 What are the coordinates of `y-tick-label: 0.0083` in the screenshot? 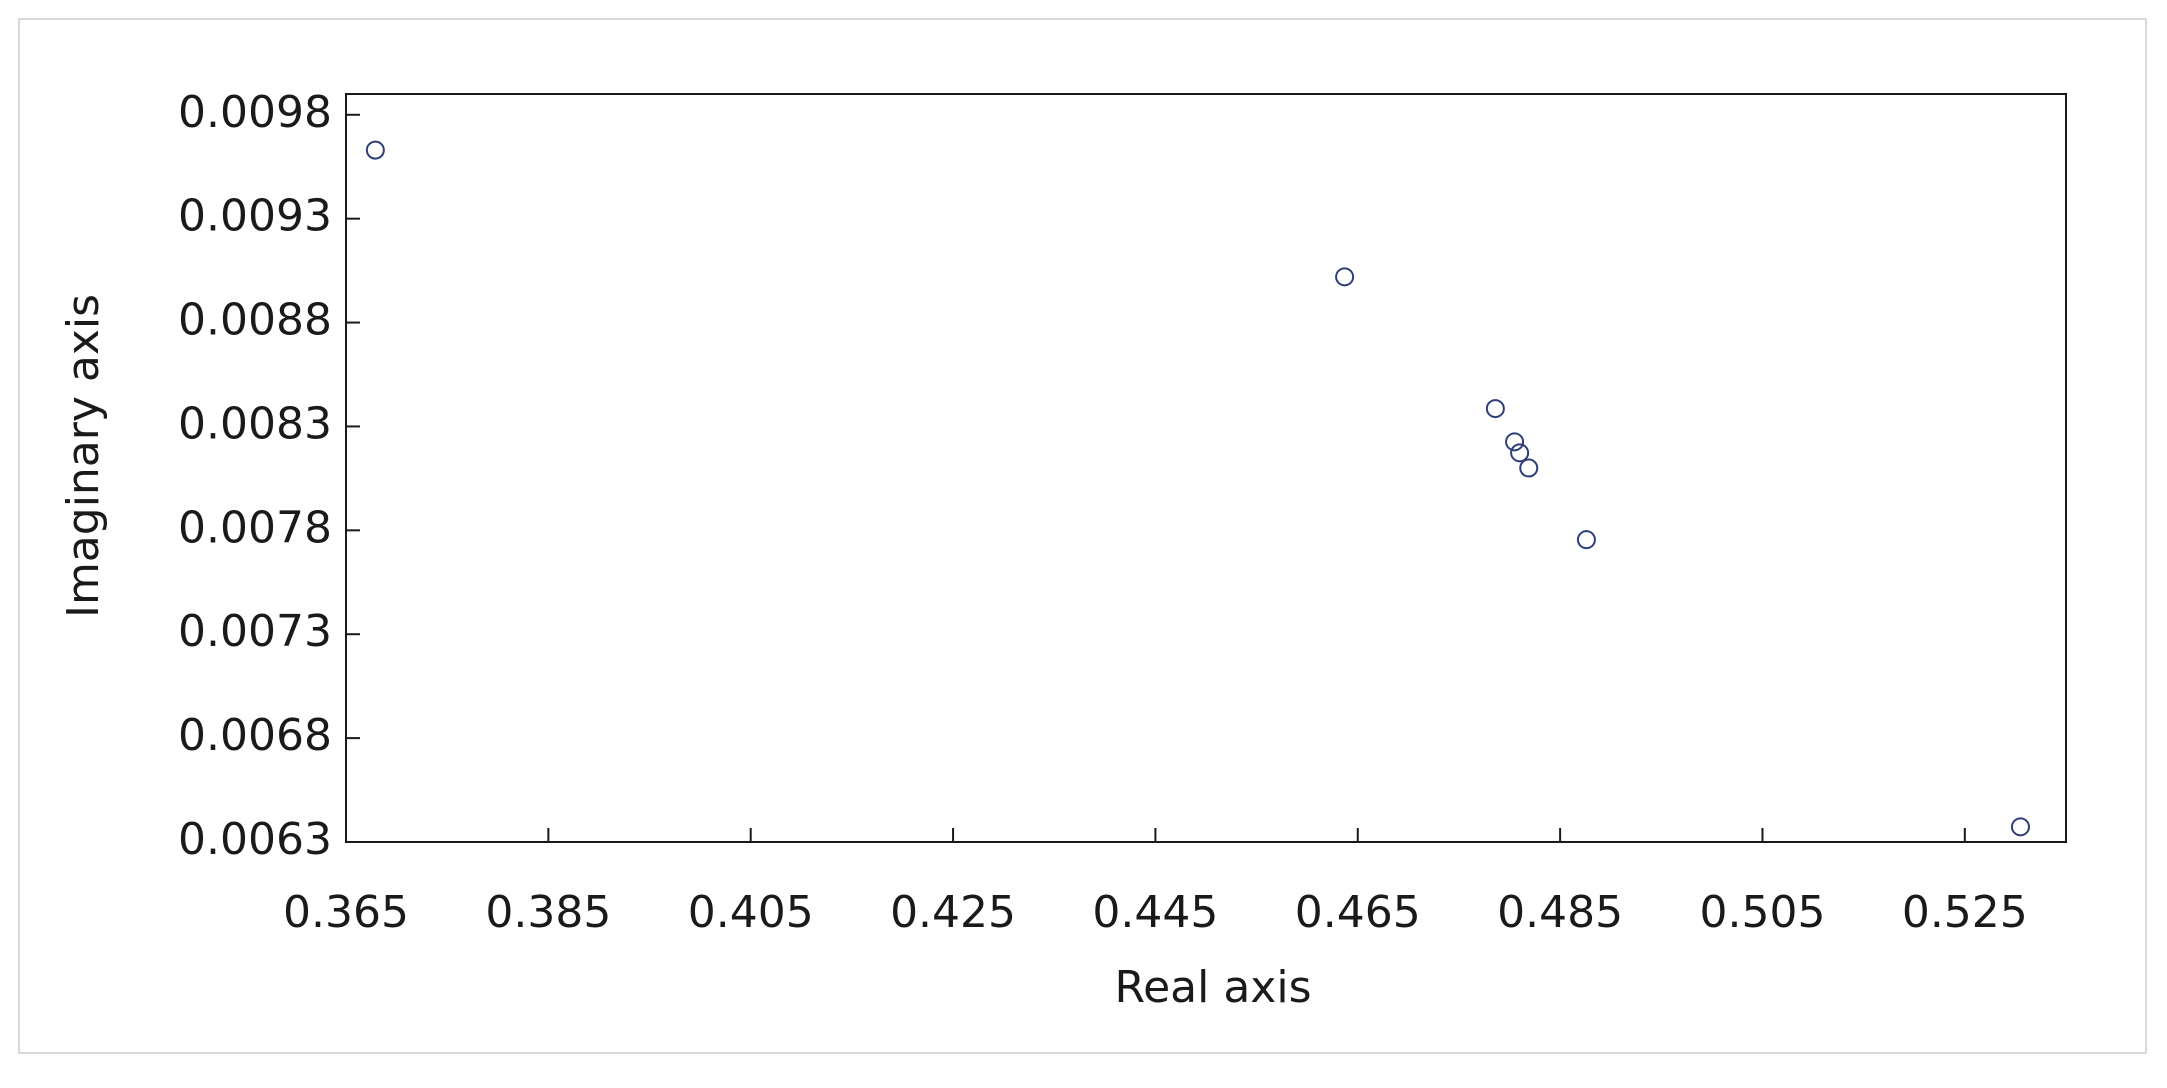 It's located at (255, 423).